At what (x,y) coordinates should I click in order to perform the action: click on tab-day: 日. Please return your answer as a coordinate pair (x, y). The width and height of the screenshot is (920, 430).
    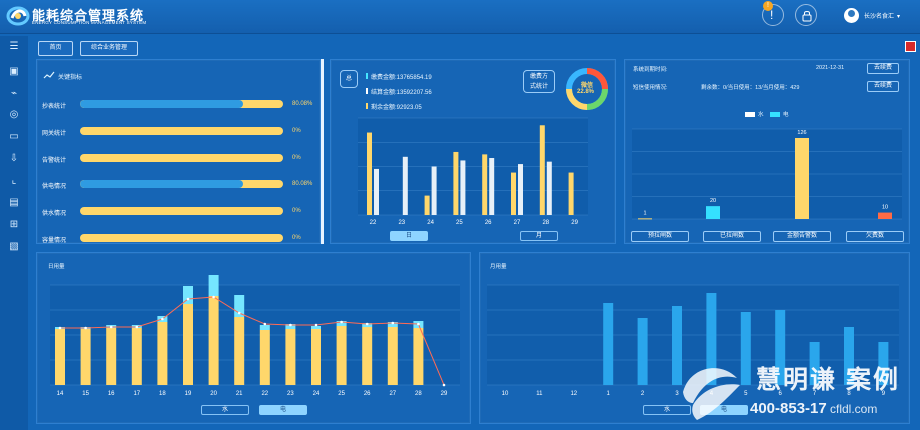
    Looking at the image, I should click on (409, 236).